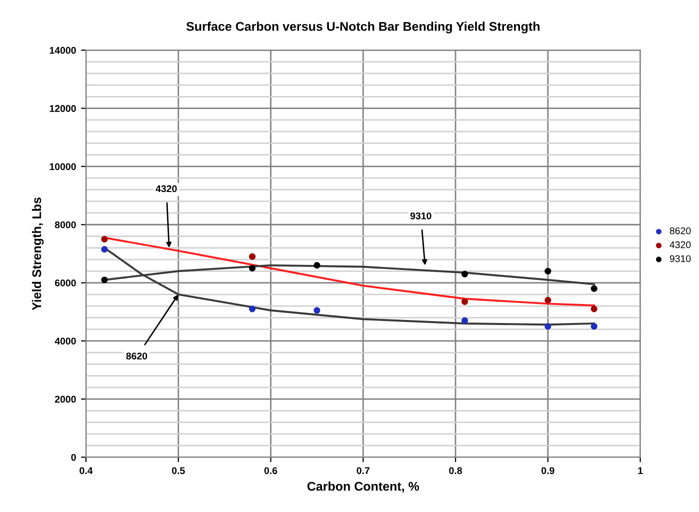  Describe the element at coordinates (65, 341) in the screenshot. I see `y-tick-label: 4000` at that location.